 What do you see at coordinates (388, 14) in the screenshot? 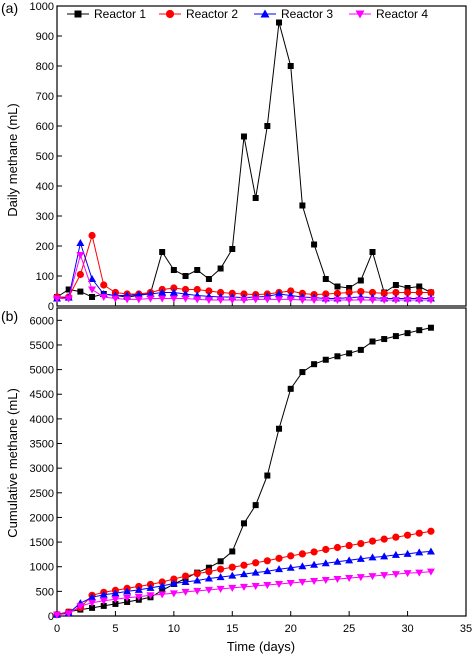
I see `legend-item-reactor-4: Reactor 4` at bounding box center [388, 14].